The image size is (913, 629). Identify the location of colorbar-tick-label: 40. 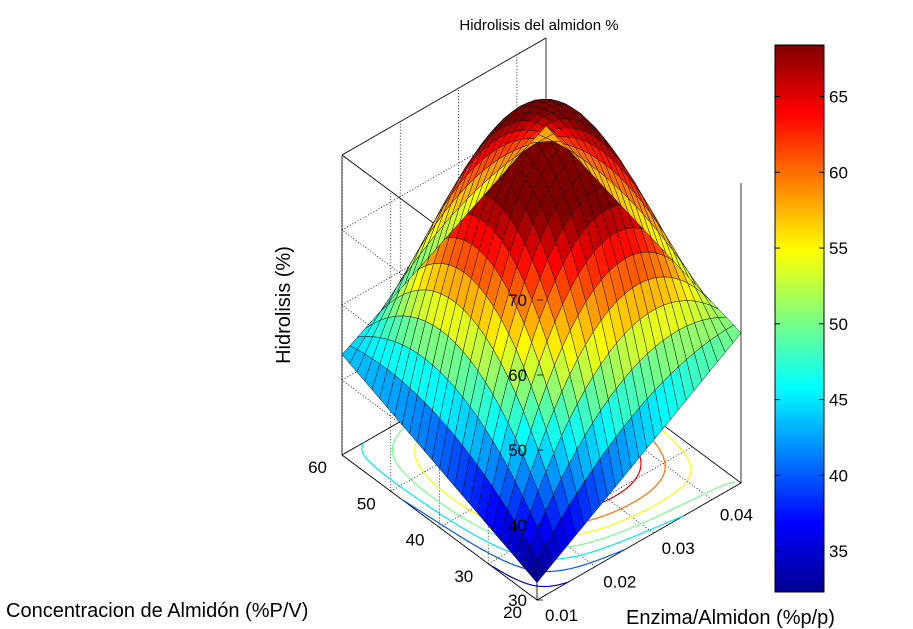
(838, 475).